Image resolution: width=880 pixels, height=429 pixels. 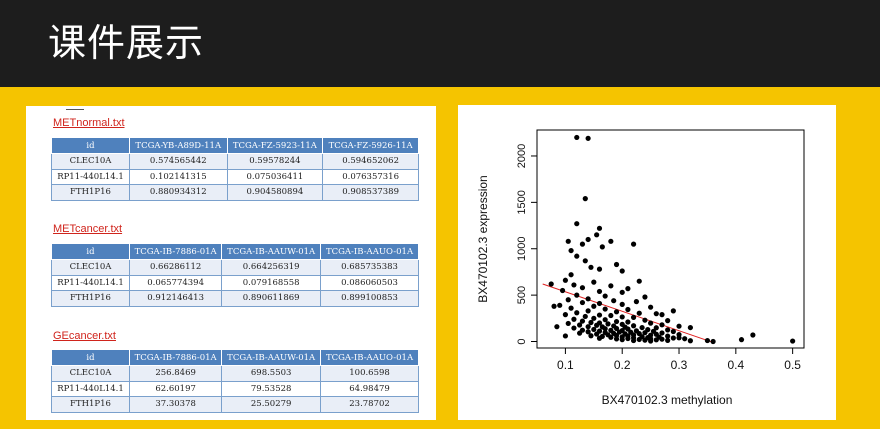 What do you see at coordinates (370, 192) in the screenshot?
I see `table-cell: 0.908537389` at bounding box center [370, 192].